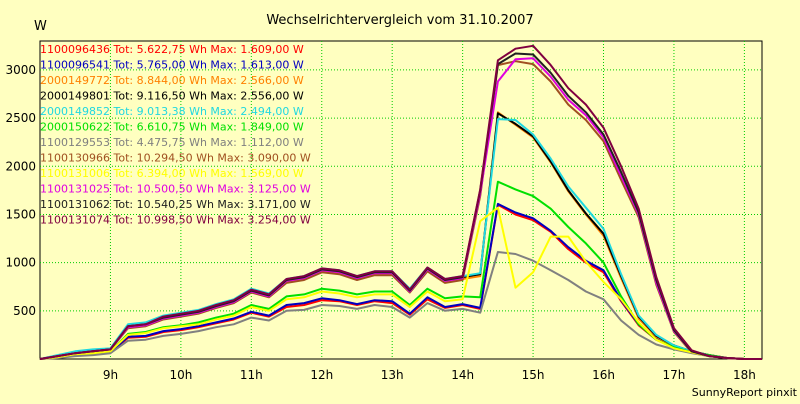  I want to click on x-tick-label: 13h, so click(392, 375).